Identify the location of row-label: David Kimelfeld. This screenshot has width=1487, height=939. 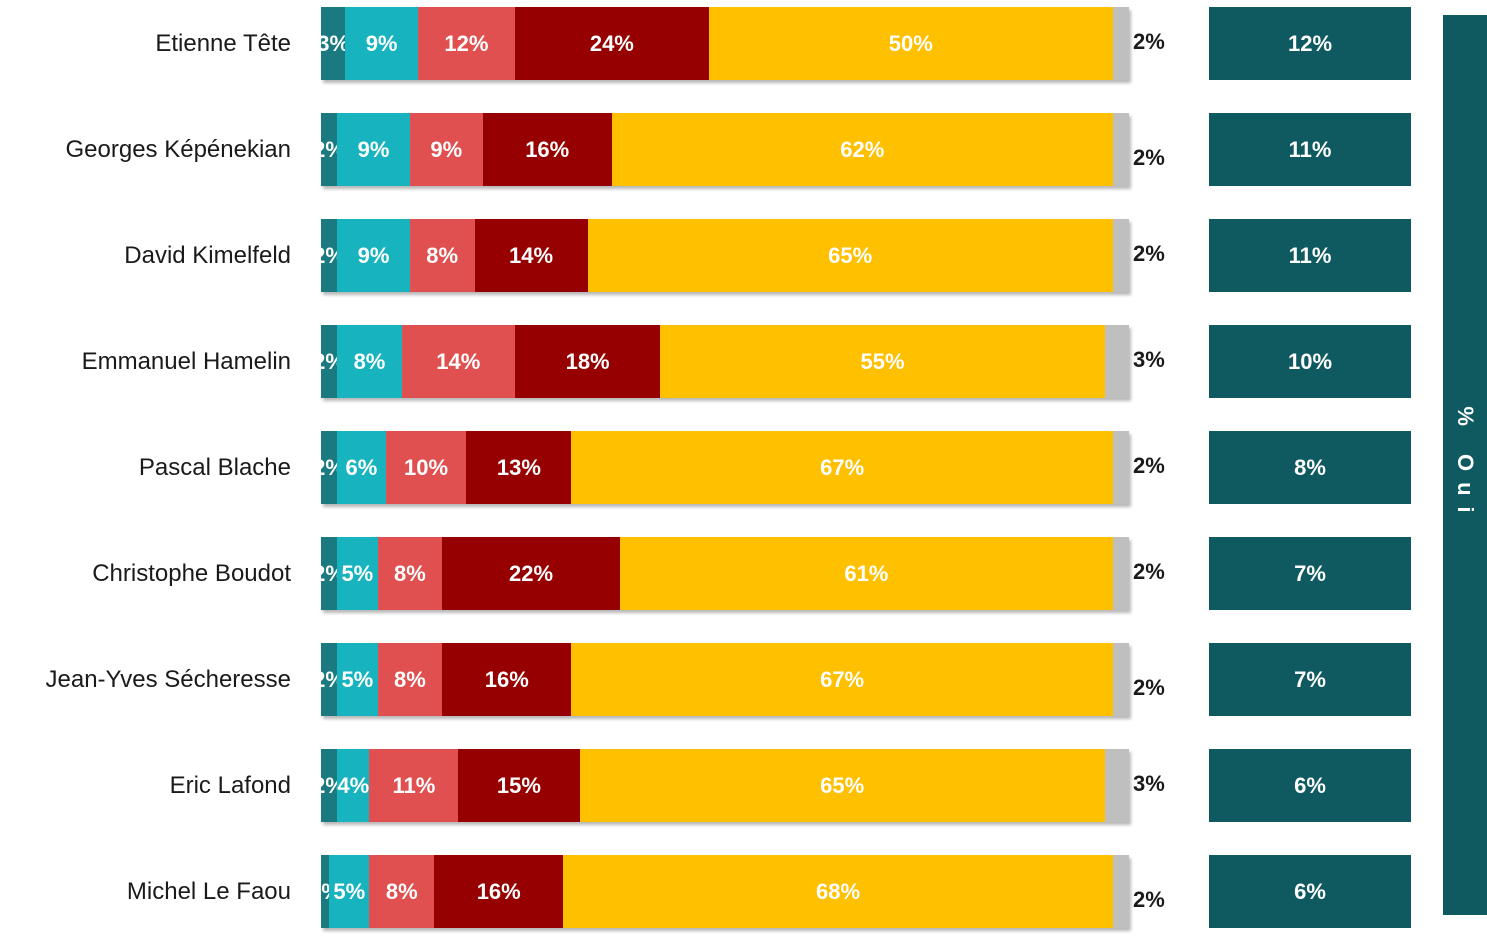
(207, 255).